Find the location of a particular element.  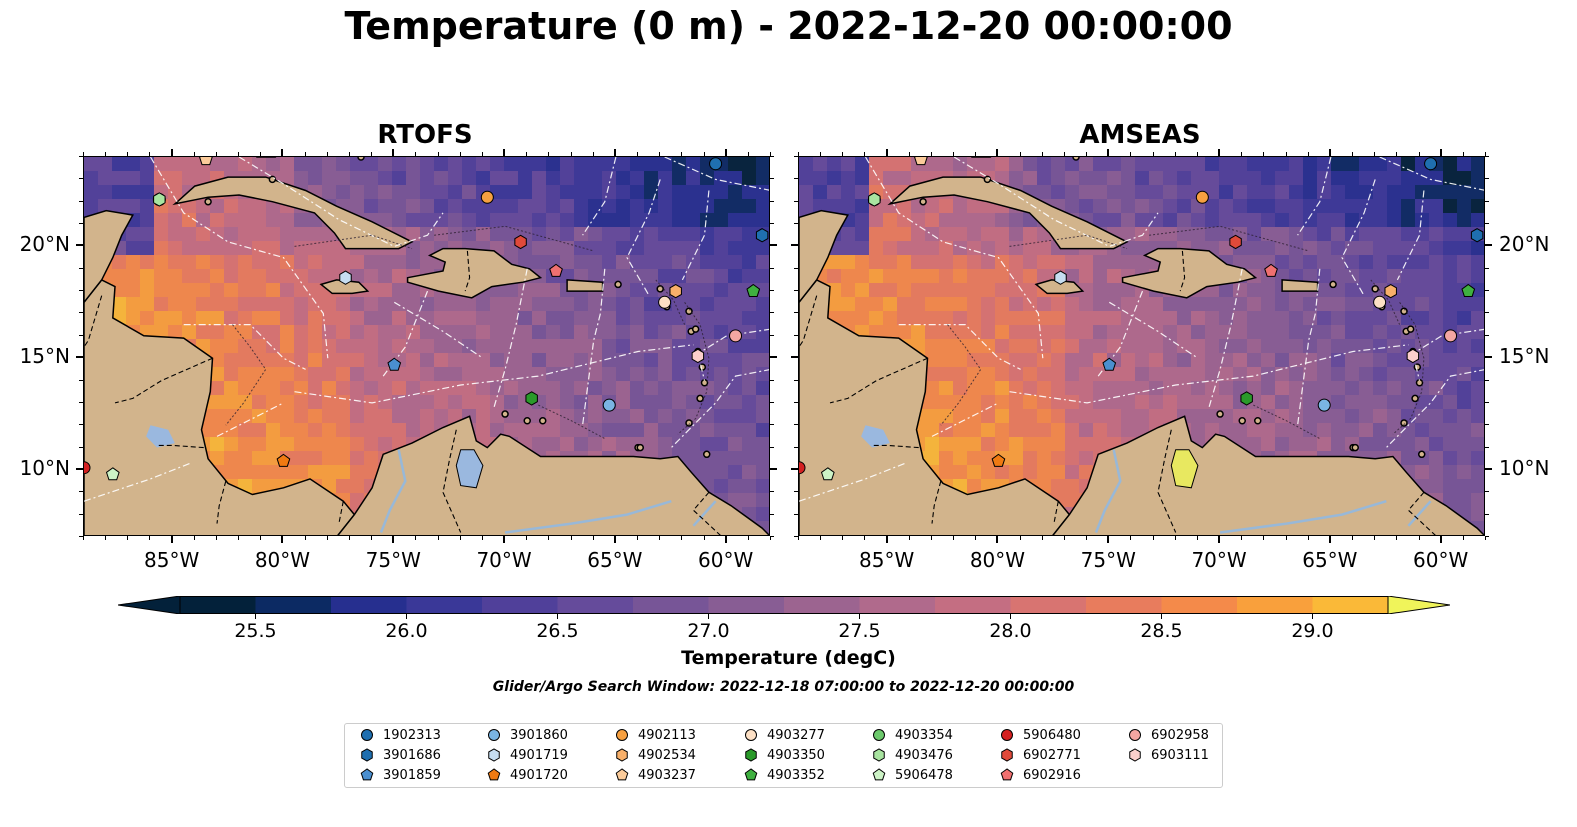

legend-label: 4902113 is located at coordinates (667, 735).